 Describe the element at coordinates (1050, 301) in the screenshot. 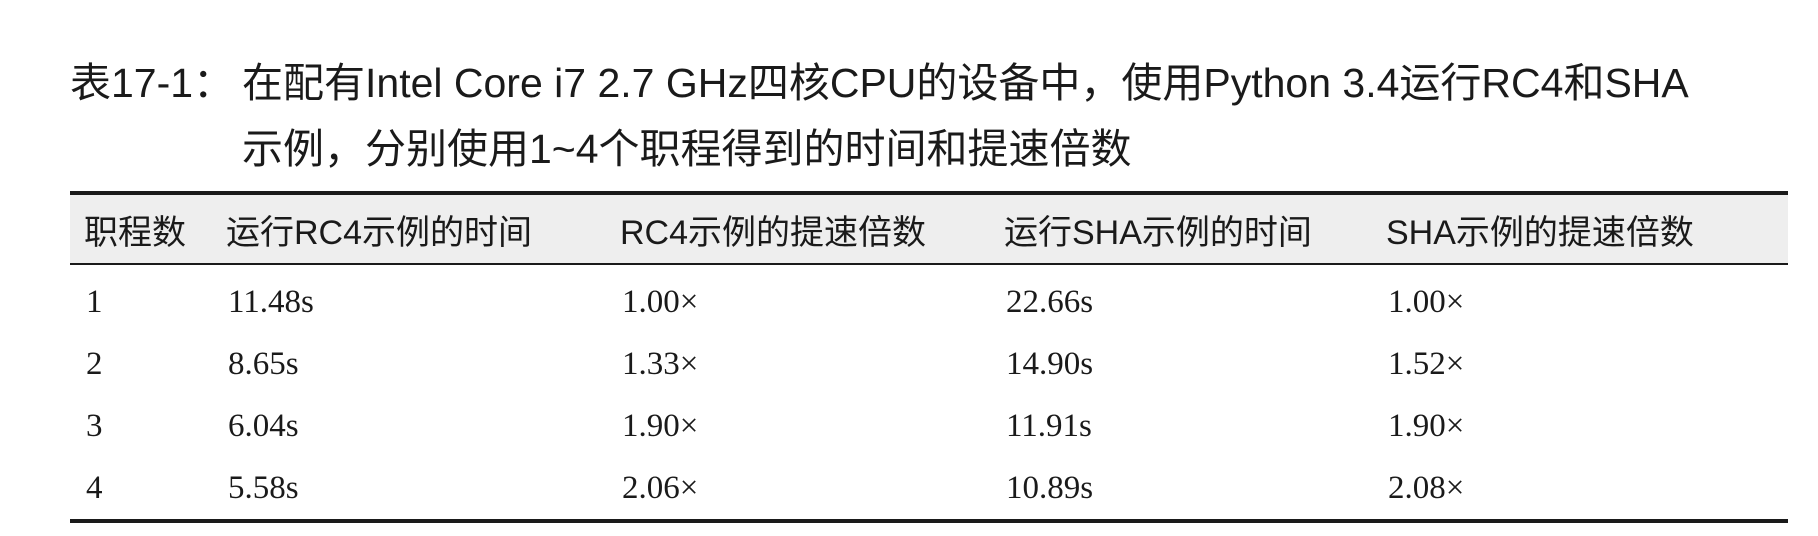

I see `cell-sha-time: 22.66s` at that location.